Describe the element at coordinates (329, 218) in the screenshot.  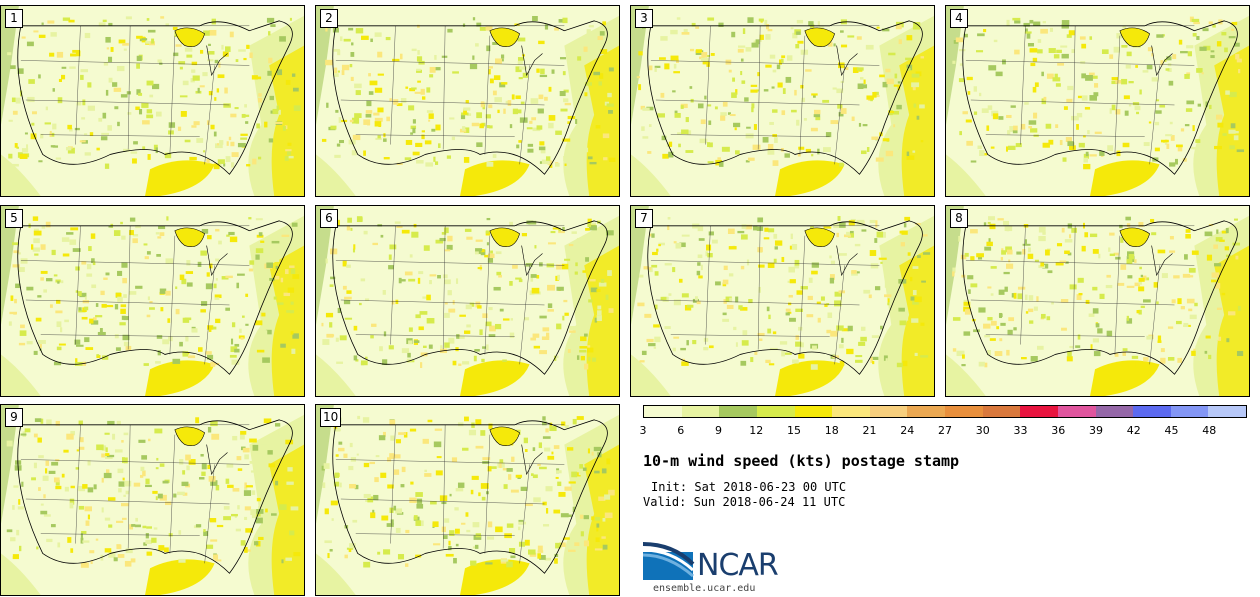
I see `panel-number: 6` at that location.